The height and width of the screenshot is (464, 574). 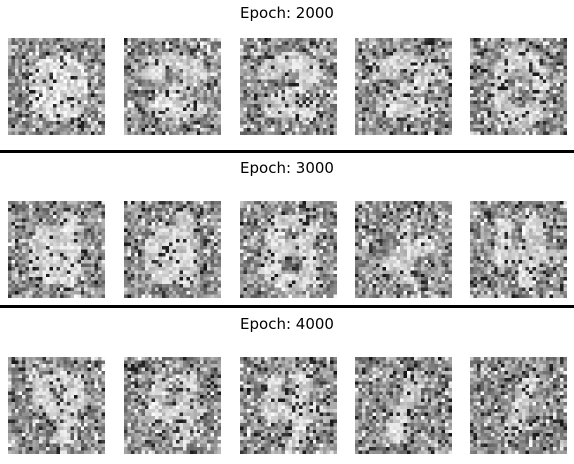 I want to click on epoch-title: Epoch: 2000, so click(x=287, y=13).